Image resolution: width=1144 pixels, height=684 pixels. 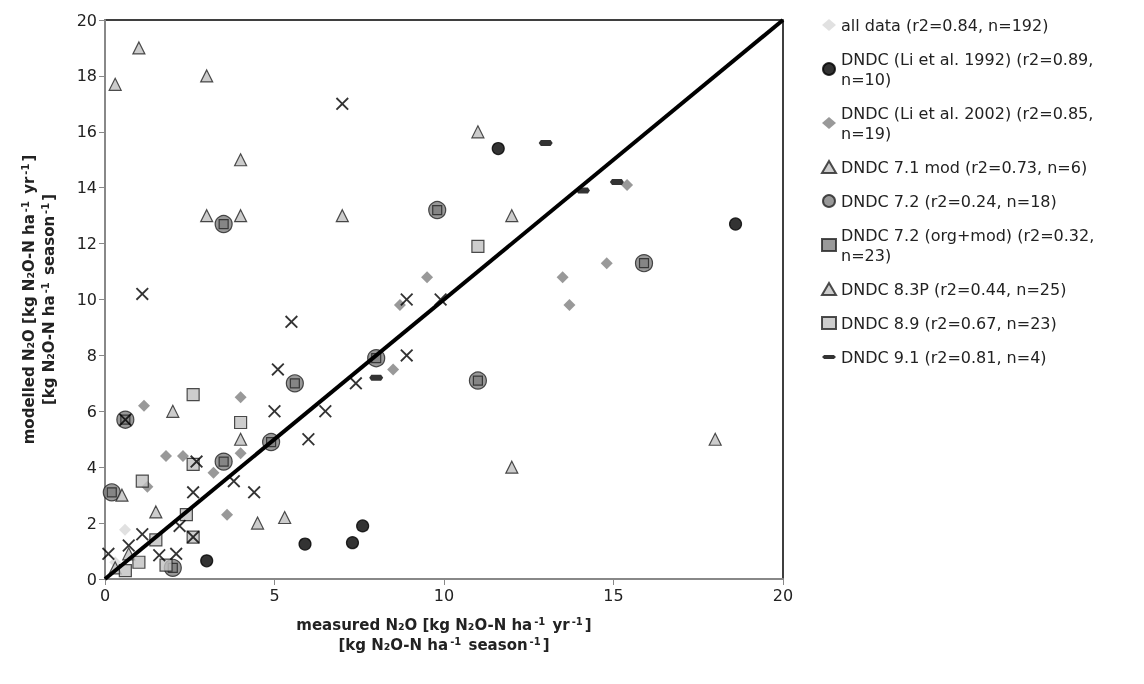 I want to click on y-tick-label: 6, so click(x=91, y=411).